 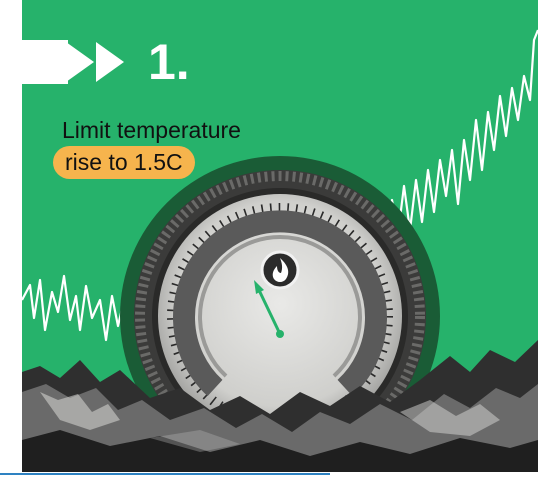 What do you see at coordinates (124, 162) in the screenshot?
I see `headline-line-2-highlight: rise to 1.5C` at bounding box center [124, 162].